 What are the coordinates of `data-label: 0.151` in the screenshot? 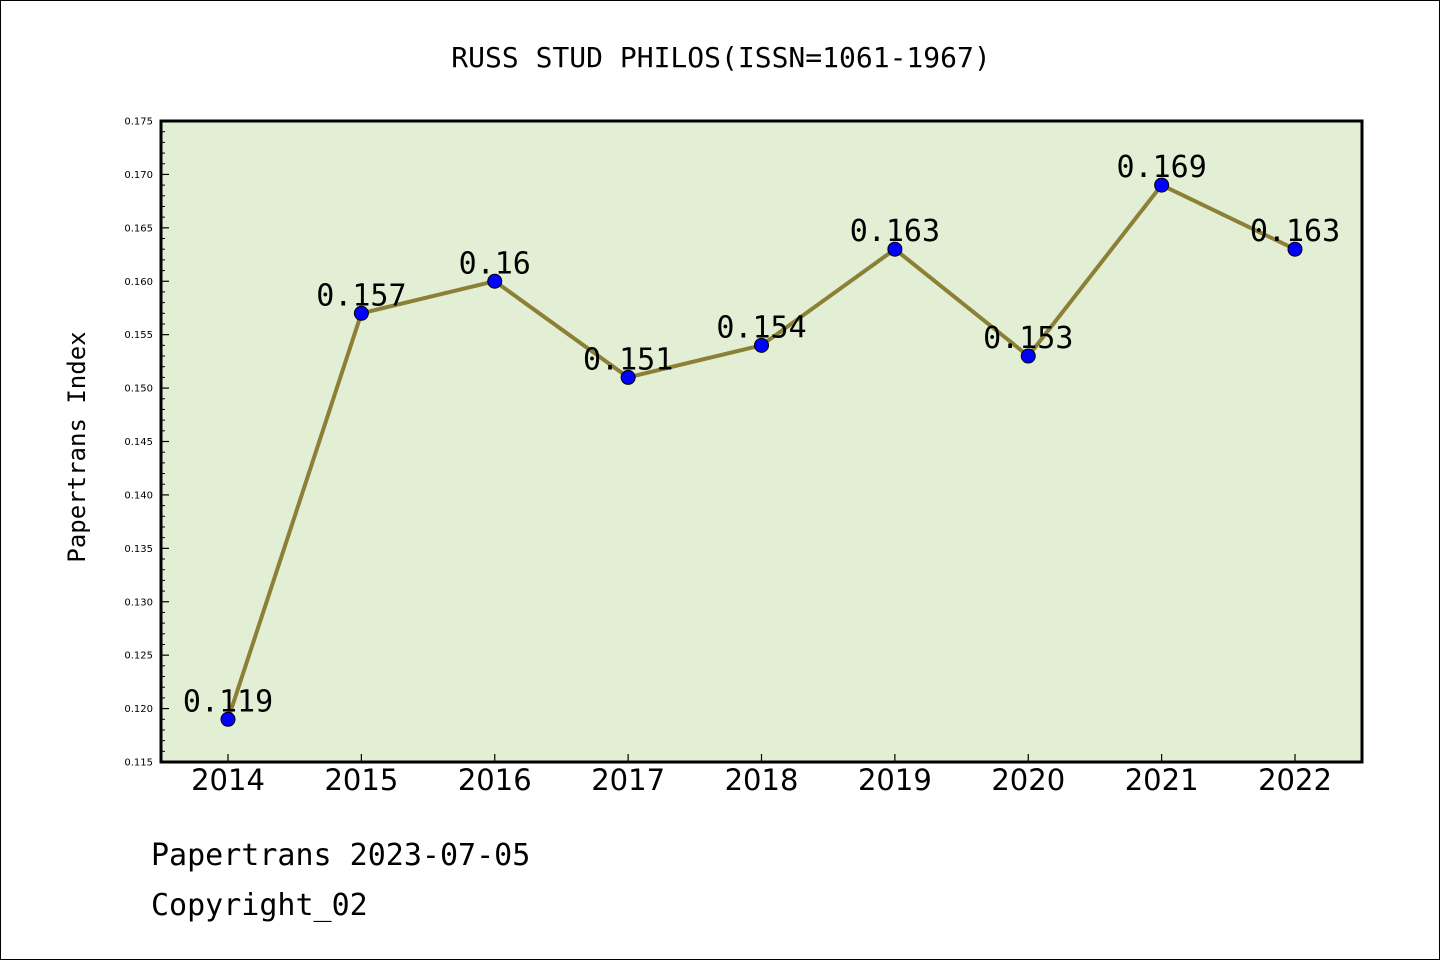 It's located at (628, 359).